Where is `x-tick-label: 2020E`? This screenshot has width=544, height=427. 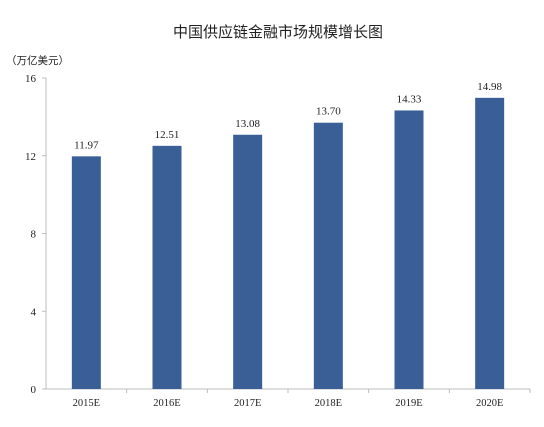
x-tick-label: 2020E is located at coordinates (489, 403).